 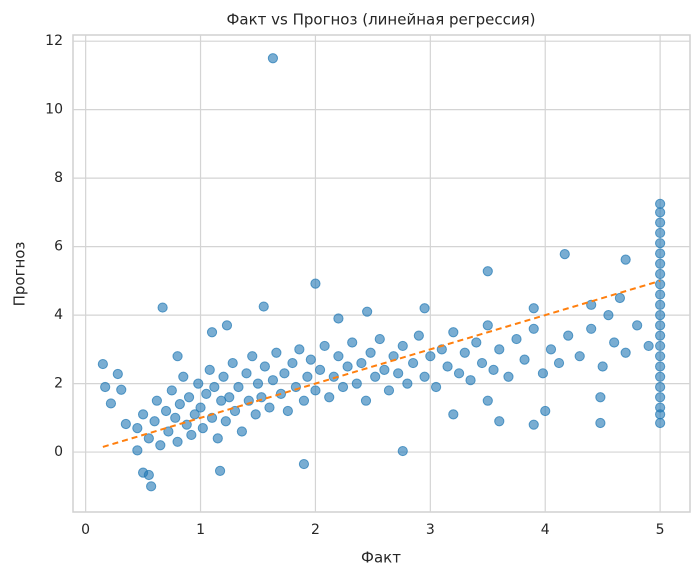 I want to click on y-tick-label: 6, so click(x=58, y=247).